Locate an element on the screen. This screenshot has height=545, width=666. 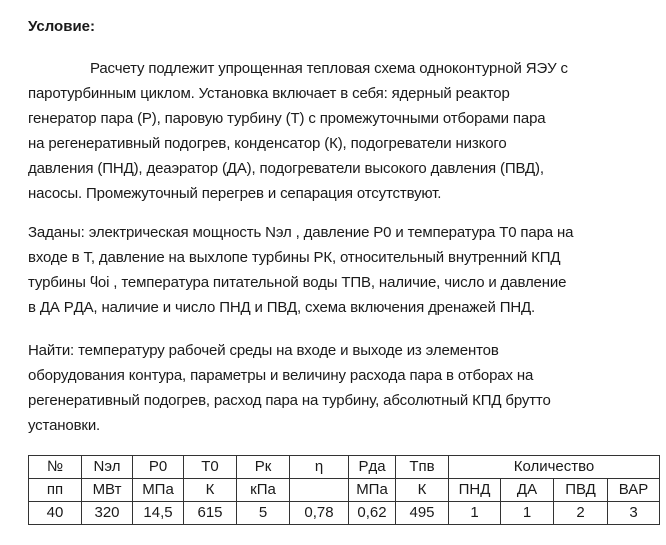
header-cell: η is located at coordinates (319, 467).